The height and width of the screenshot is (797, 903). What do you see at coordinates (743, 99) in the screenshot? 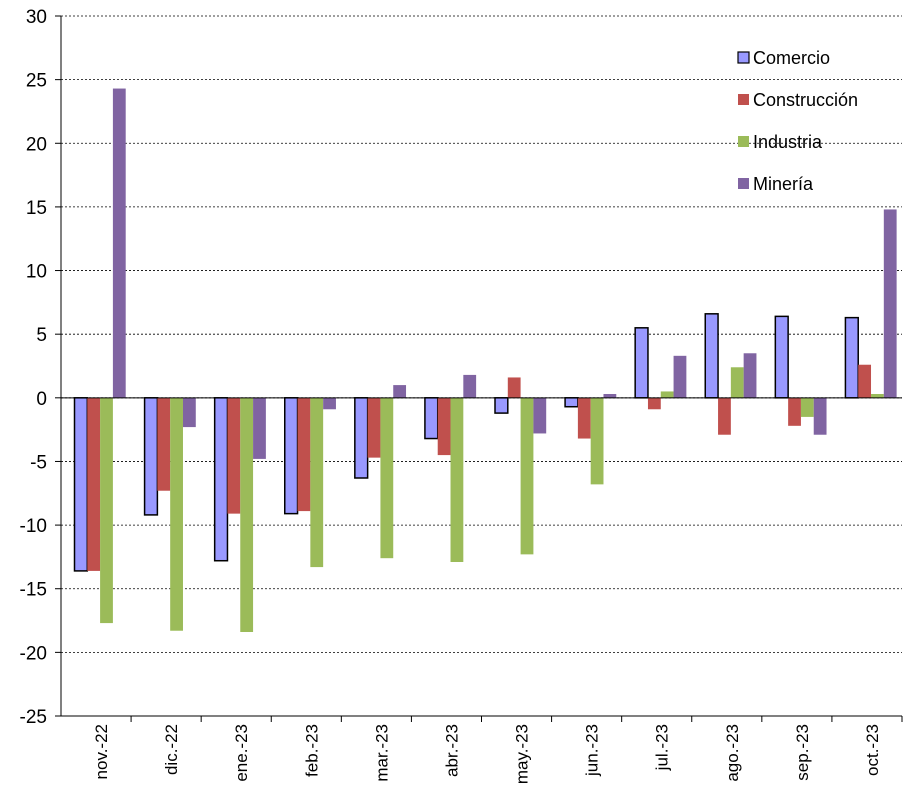
I see `legend-swatch-construcción` at bounding box center [743, 99].